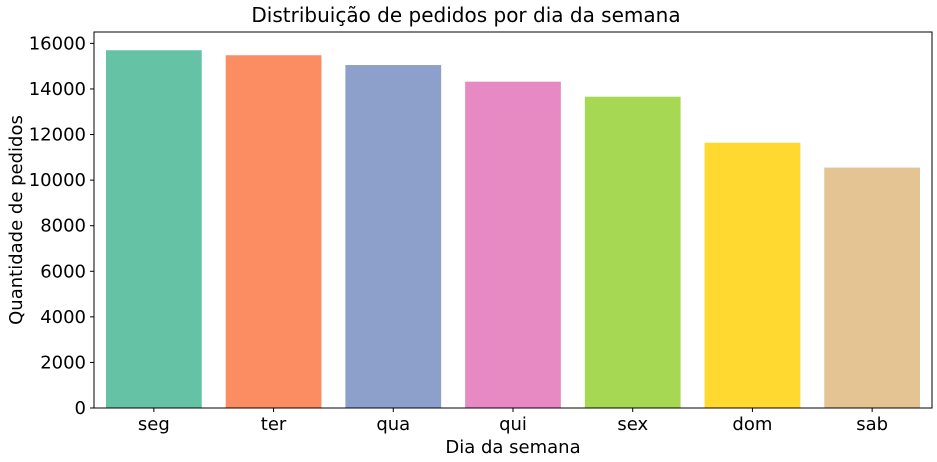 Image resolution: width=937 pixels, height=462 pixels. I want to click on y-axis-label: Quantidade de pedidos, so click(16, 220).